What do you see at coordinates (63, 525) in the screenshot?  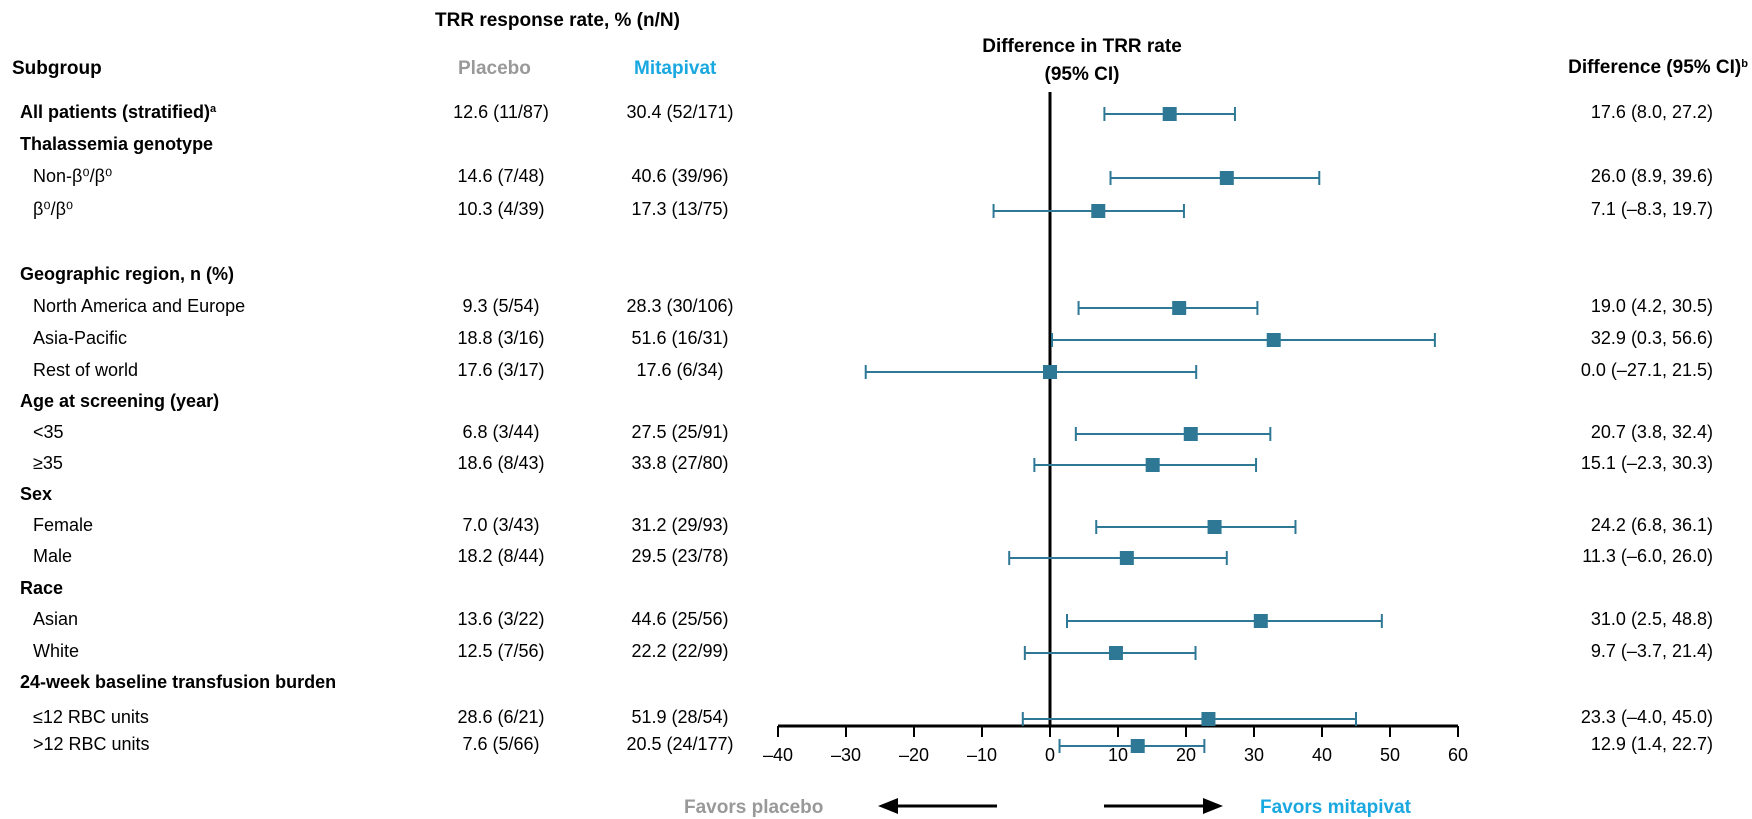 I see `subgroup-label: Female` at bounding box center [63, 525].